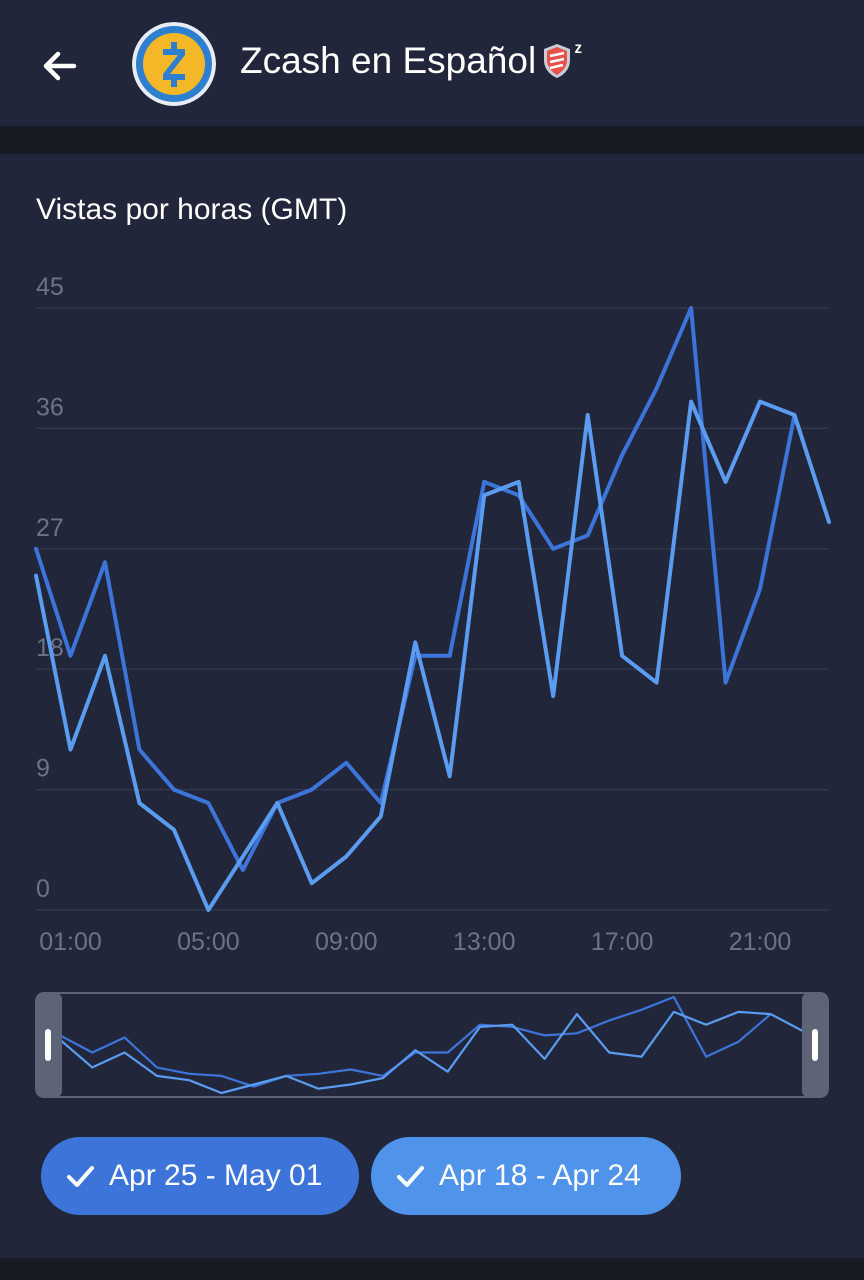 This screenshot has width=864, height=1280. What do you see at coordinates (432, 140) in the screenshot?
I see `section-divider` at bounding box center [432, 140].